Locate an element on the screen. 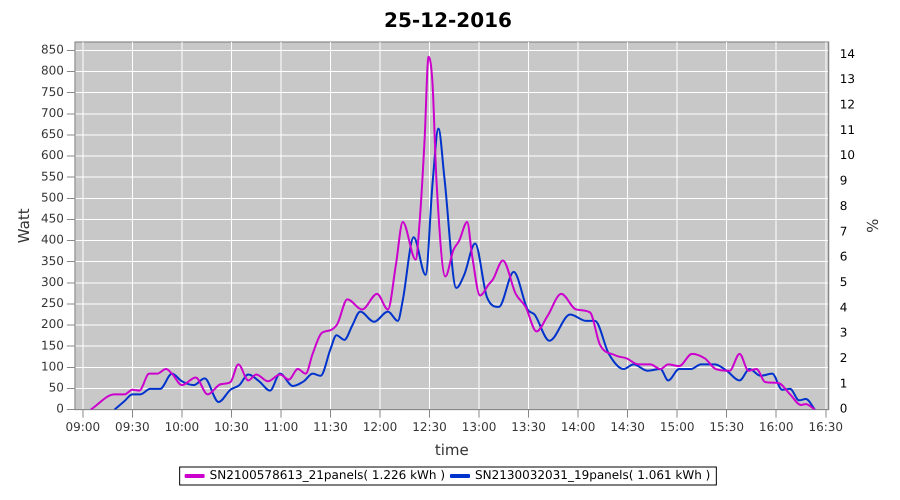 This screenshot has height=500, width=900. y-tick-label: 500 is located at coordinates (52, 197).